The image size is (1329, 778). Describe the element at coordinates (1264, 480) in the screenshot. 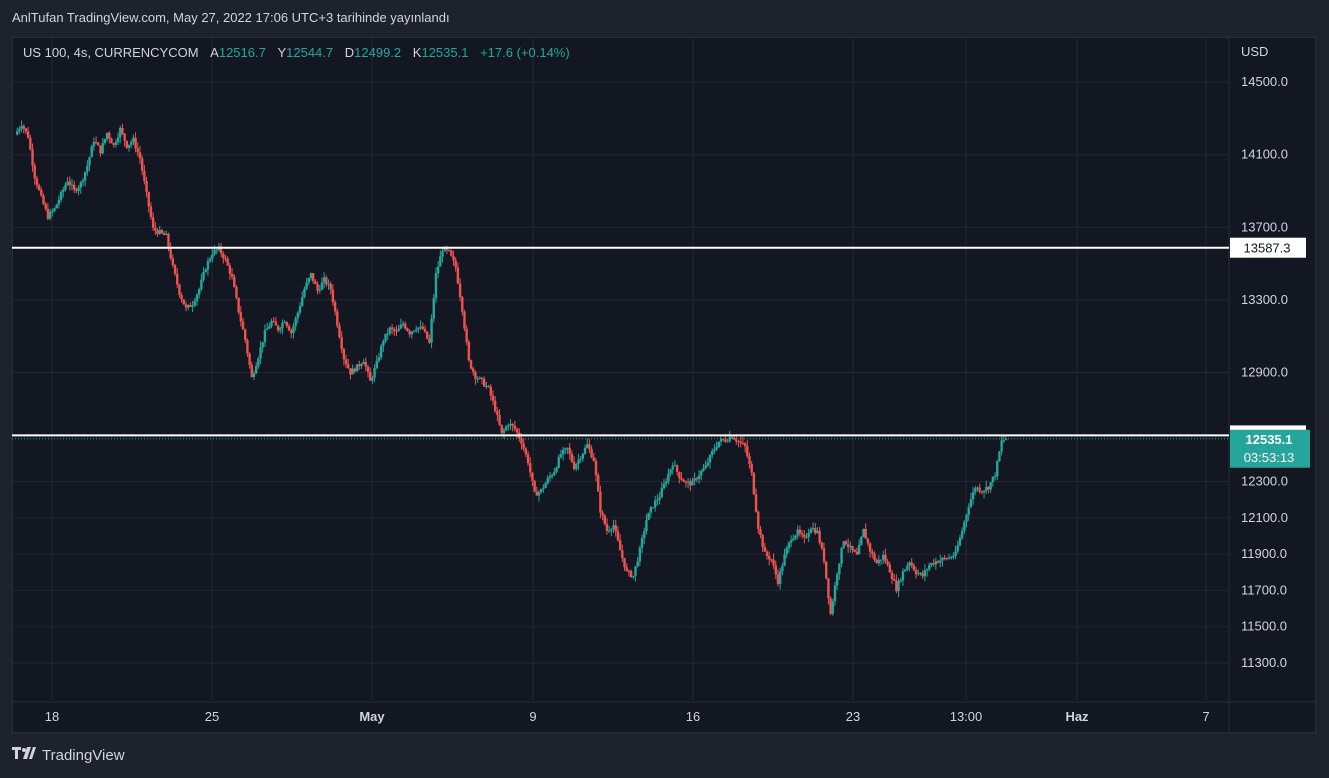

I see `y-tick-label: 12300.0` at that location.